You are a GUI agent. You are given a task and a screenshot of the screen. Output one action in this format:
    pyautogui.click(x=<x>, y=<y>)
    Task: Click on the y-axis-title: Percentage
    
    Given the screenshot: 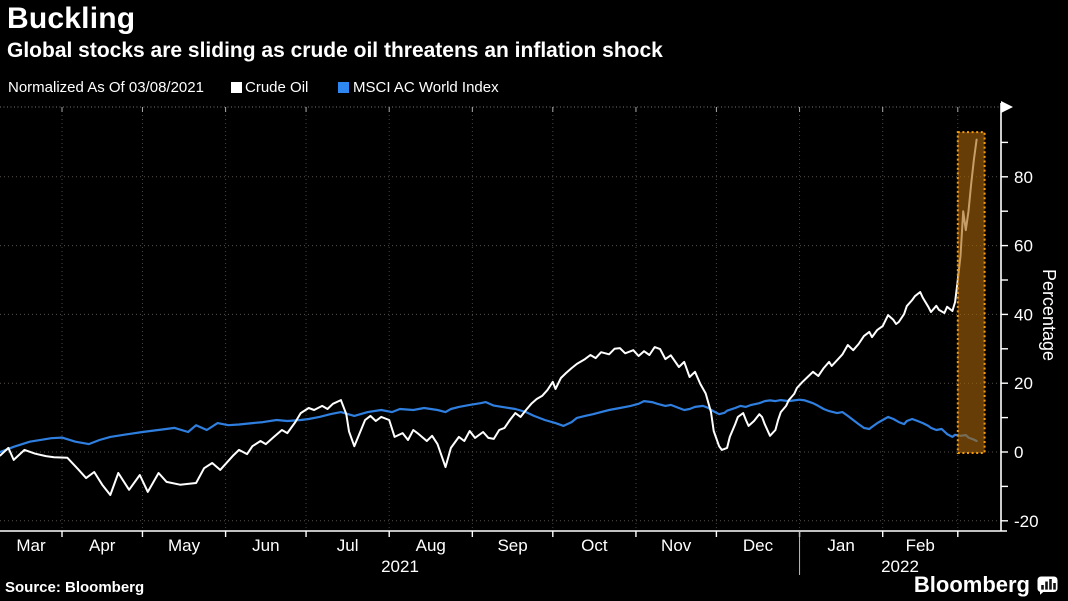 What is the action you would take?
    pyautogui.click(x=1049, y=315)
    